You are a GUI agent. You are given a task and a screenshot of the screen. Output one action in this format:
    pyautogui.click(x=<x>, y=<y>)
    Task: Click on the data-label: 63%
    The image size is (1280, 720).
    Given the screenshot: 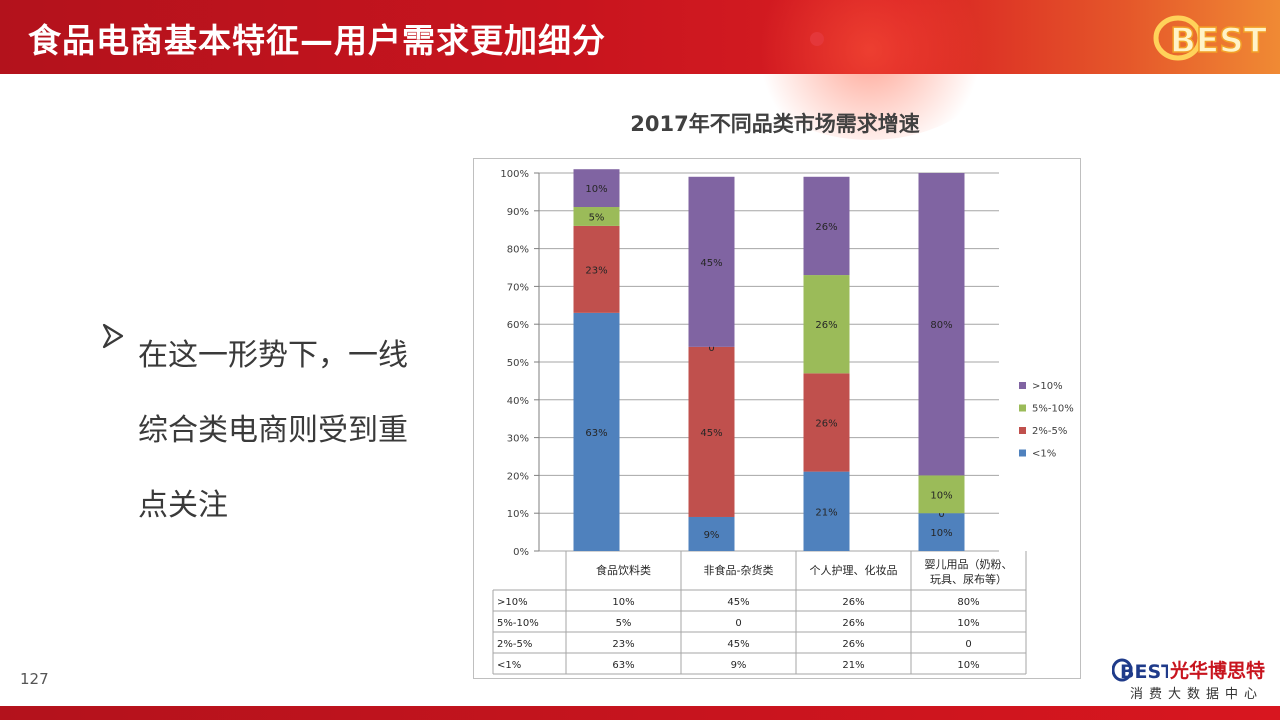 What is the action you would take?
    pyautogui.click(x=596, y=433)
    